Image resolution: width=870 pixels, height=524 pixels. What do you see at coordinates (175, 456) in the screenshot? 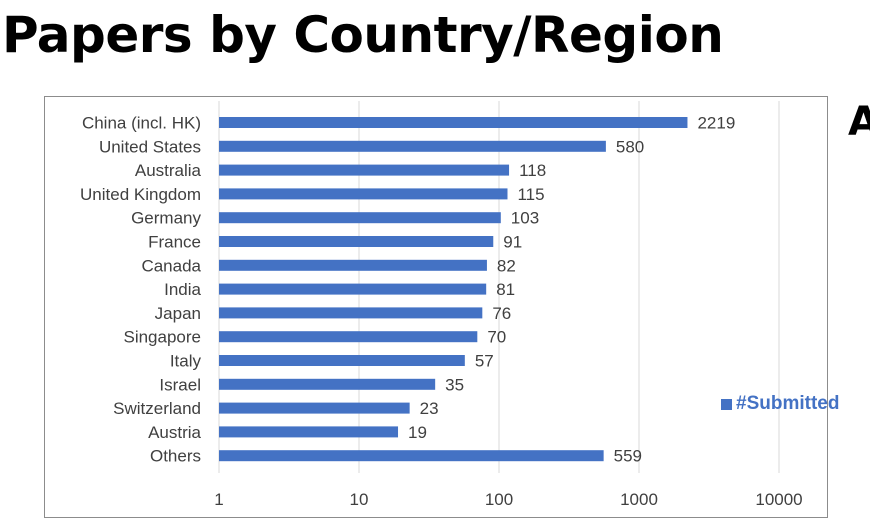
I see `category-label-others: Others` at bounding box center [175, 456].